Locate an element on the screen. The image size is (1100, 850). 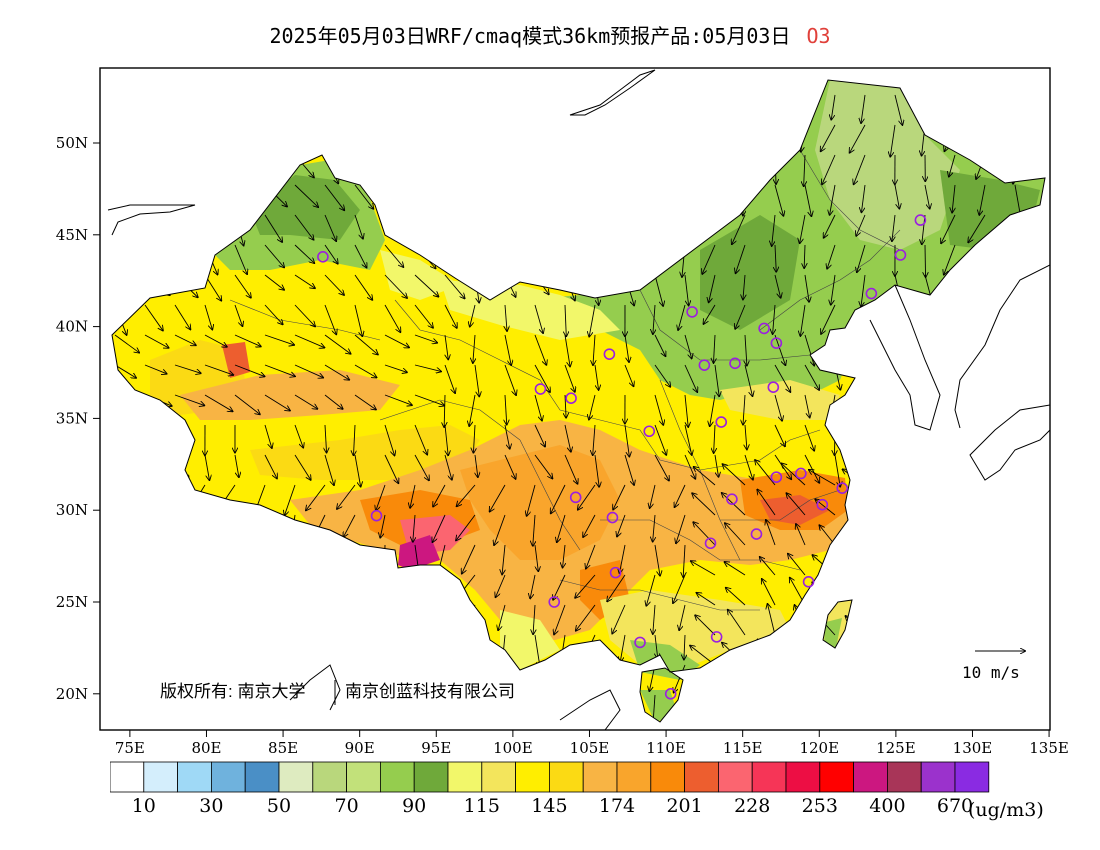
lat-tick-label: 35N is located at coordinates (72, 418).